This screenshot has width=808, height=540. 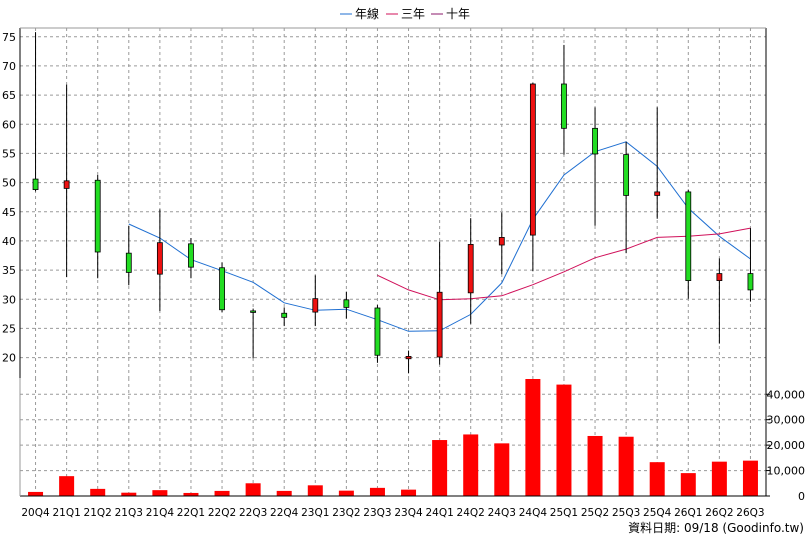 What do you see at coordinates (413, 14) in the screenshot?
I see `legend-label-3y: 三年` at bounding box center [413, 14].